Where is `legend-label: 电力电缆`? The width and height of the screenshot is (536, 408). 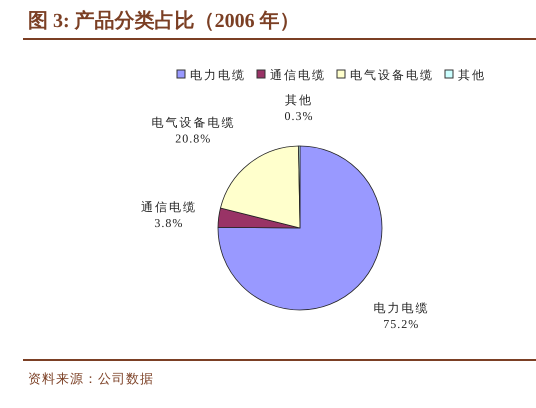 legend-label: 电力电缆 is located at coordinates (218, 75).